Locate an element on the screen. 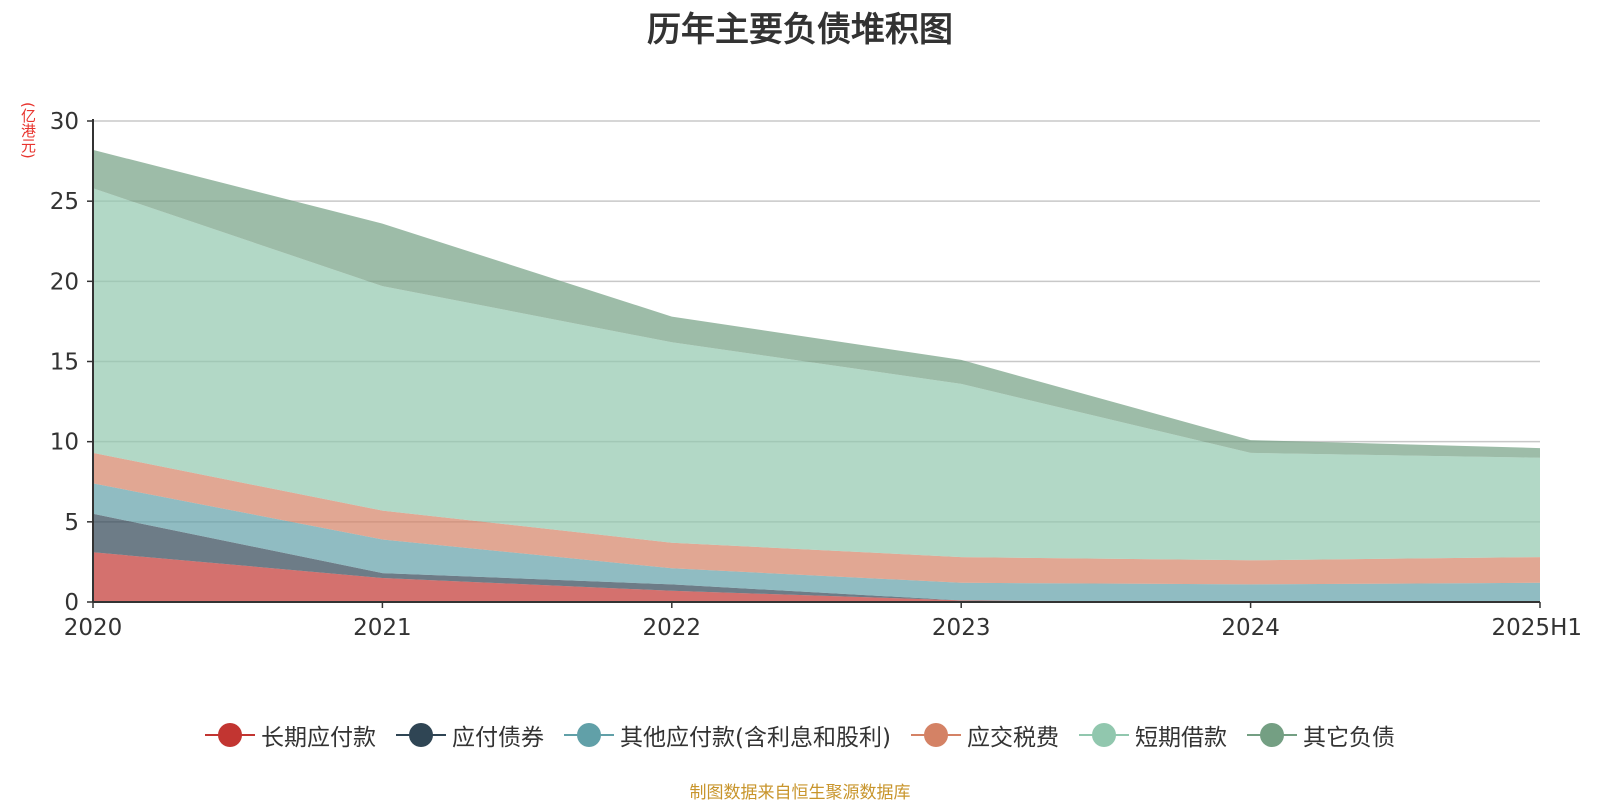 Image resolution: width=1600 pixels, height=803 pixels. legend: 长期应付款 应付债券 其他应付款(含利息和股利) 应交税费 短期借款 其它负债 is located at coordinates (800, 735).